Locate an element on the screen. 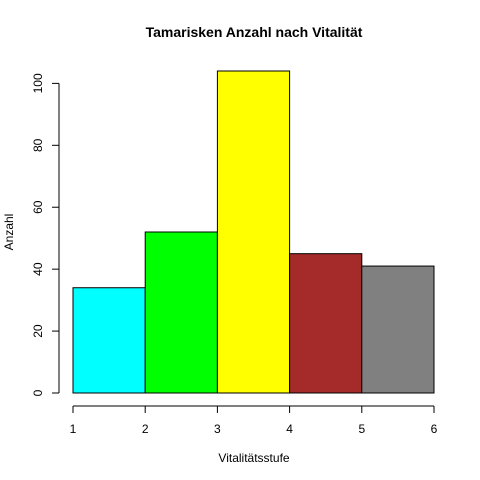 This screenshot has width=480, height=480. x-tick-label: 4 is located at coordinates (289, 429).